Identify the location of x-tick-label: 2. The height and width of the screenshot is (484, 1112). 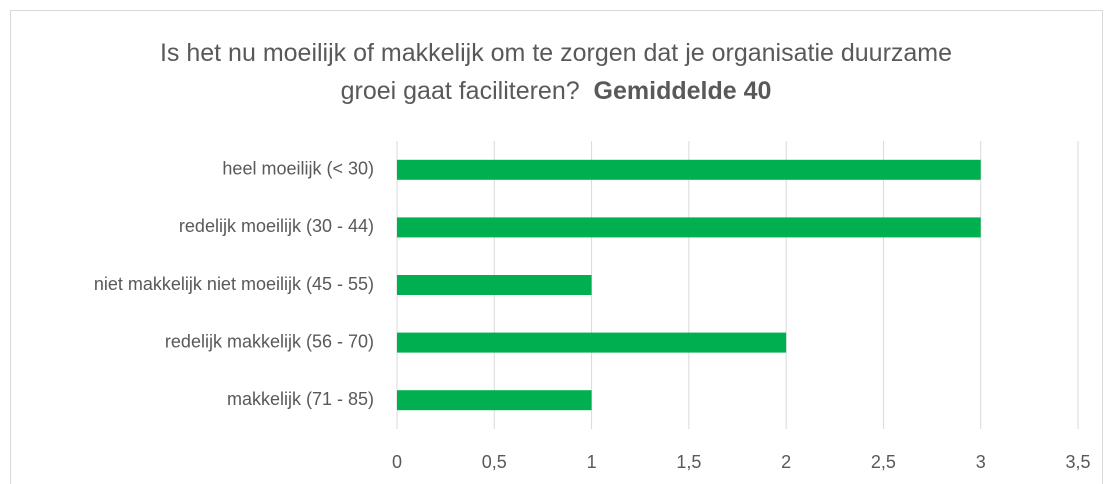
(786, 462).